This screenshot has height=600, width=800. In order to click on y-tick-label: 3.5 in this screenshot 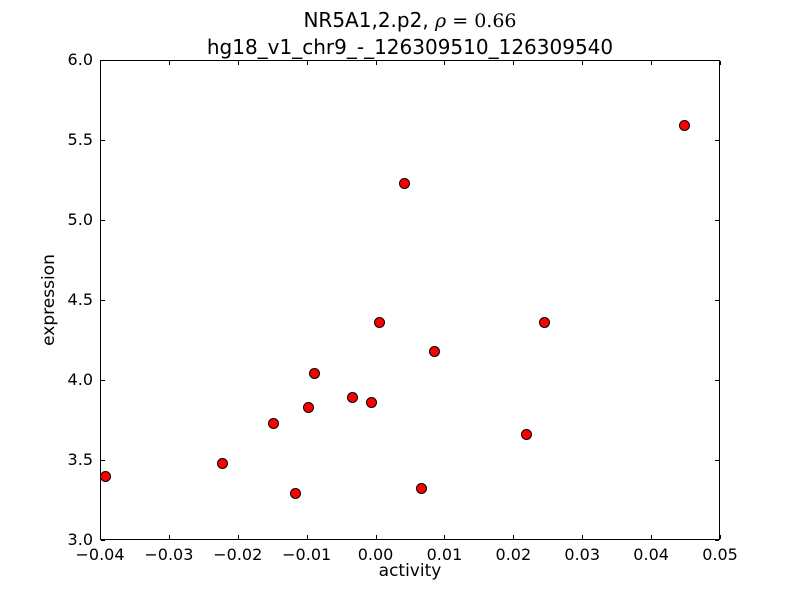, I will do `click(80, 459)`.